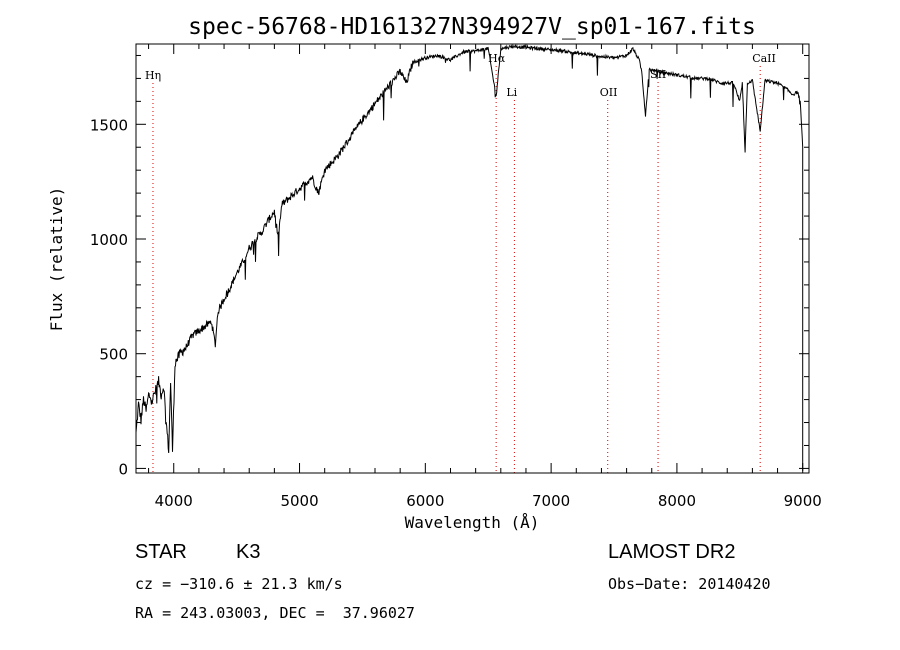  What do you see at coordinates (658, 74) in the screenshot?
I see `line-label-SII: SII` at bounding box center [658, 74].